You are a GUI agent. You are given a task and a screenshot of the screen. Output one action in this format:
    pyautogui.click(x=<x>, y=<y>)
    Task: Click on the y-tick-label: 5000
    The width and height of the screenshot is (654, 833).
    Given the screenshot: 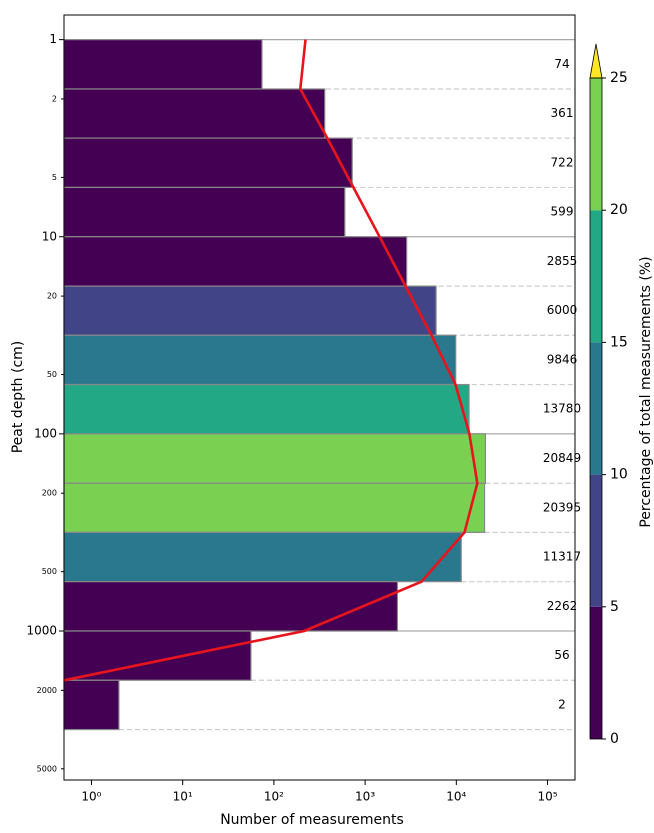 What is the action you would take?
    pyautogui.click(x=47, y=768)
    